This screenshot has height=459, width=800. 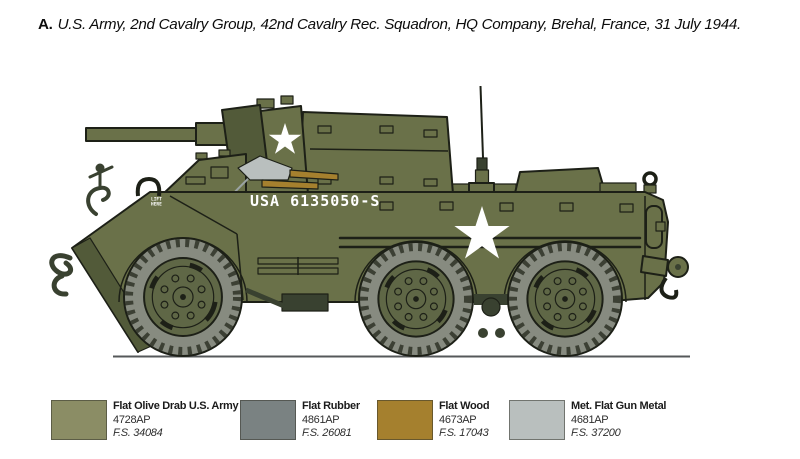 I want to click on rear-fixtures, so click(x=664, y=252).